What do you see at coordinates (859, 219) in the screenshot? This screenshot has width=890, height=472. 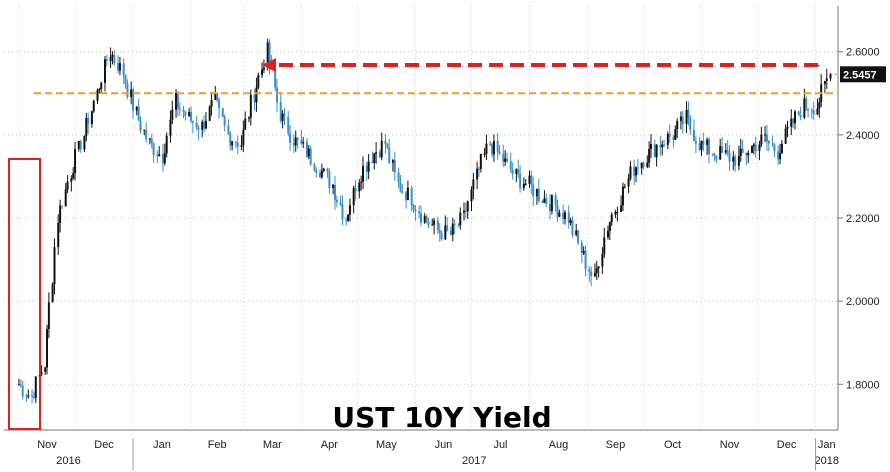 I see `y-axis-ticks: 2.6000 2.4000 2.2000 2.0000 1.8000` at bounding box center [859, 219].